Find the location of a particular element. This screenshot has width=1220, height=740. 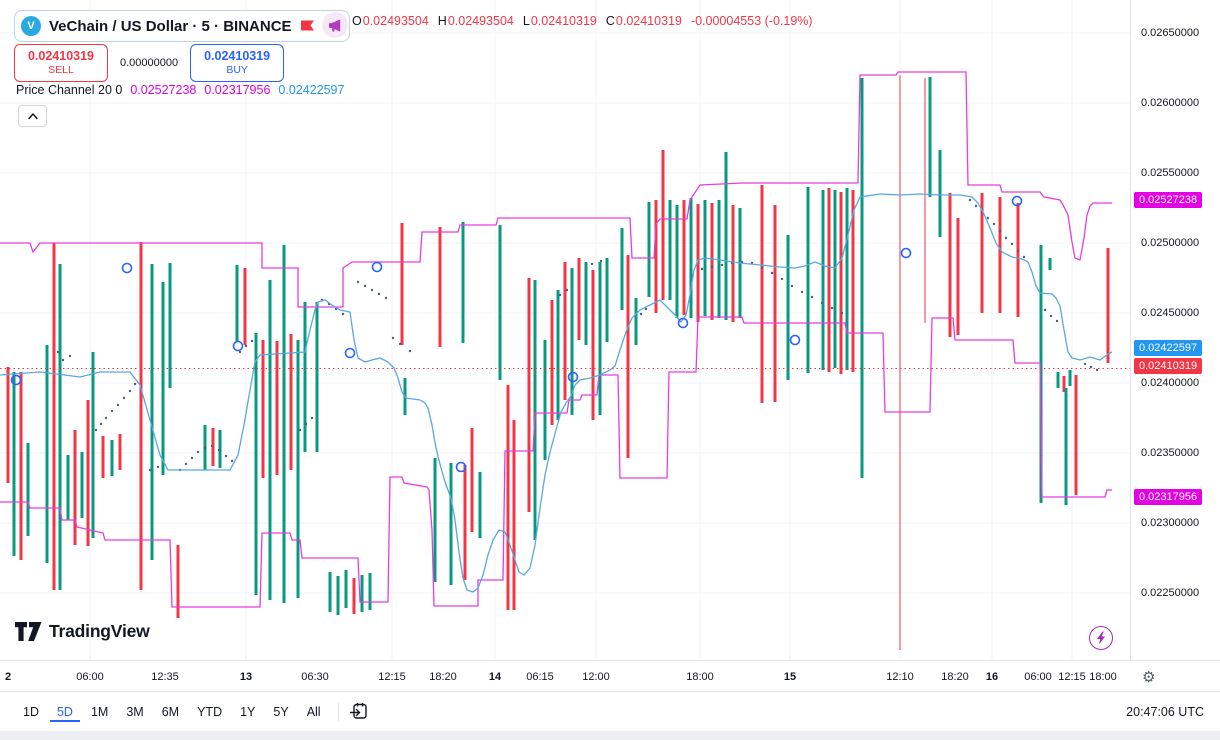

price-tag: 0.02527238 is located at coordinates (1168, 200).